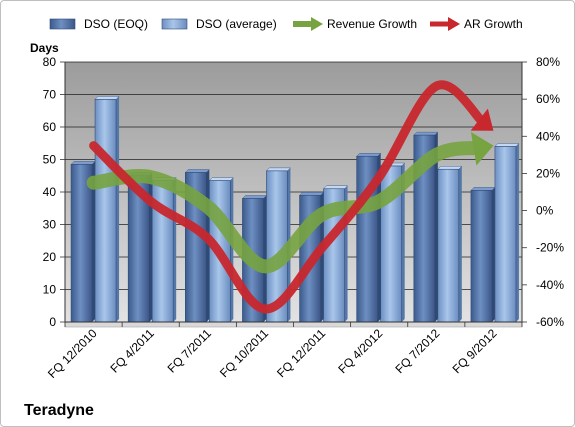 The width and height of the screenshot is (575, 427). Describe the element at coordinates (44, 48) in the screenshot. I see `y-axis-label: Days` at that location.